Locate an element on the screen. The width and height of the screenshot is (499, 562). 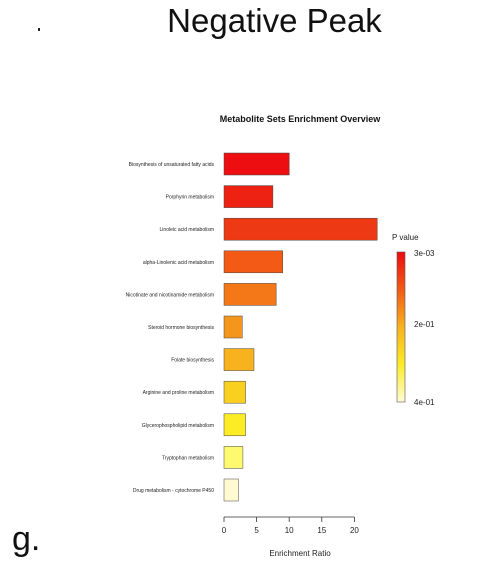
legend-title: P value is located at coordinates (405, 237).